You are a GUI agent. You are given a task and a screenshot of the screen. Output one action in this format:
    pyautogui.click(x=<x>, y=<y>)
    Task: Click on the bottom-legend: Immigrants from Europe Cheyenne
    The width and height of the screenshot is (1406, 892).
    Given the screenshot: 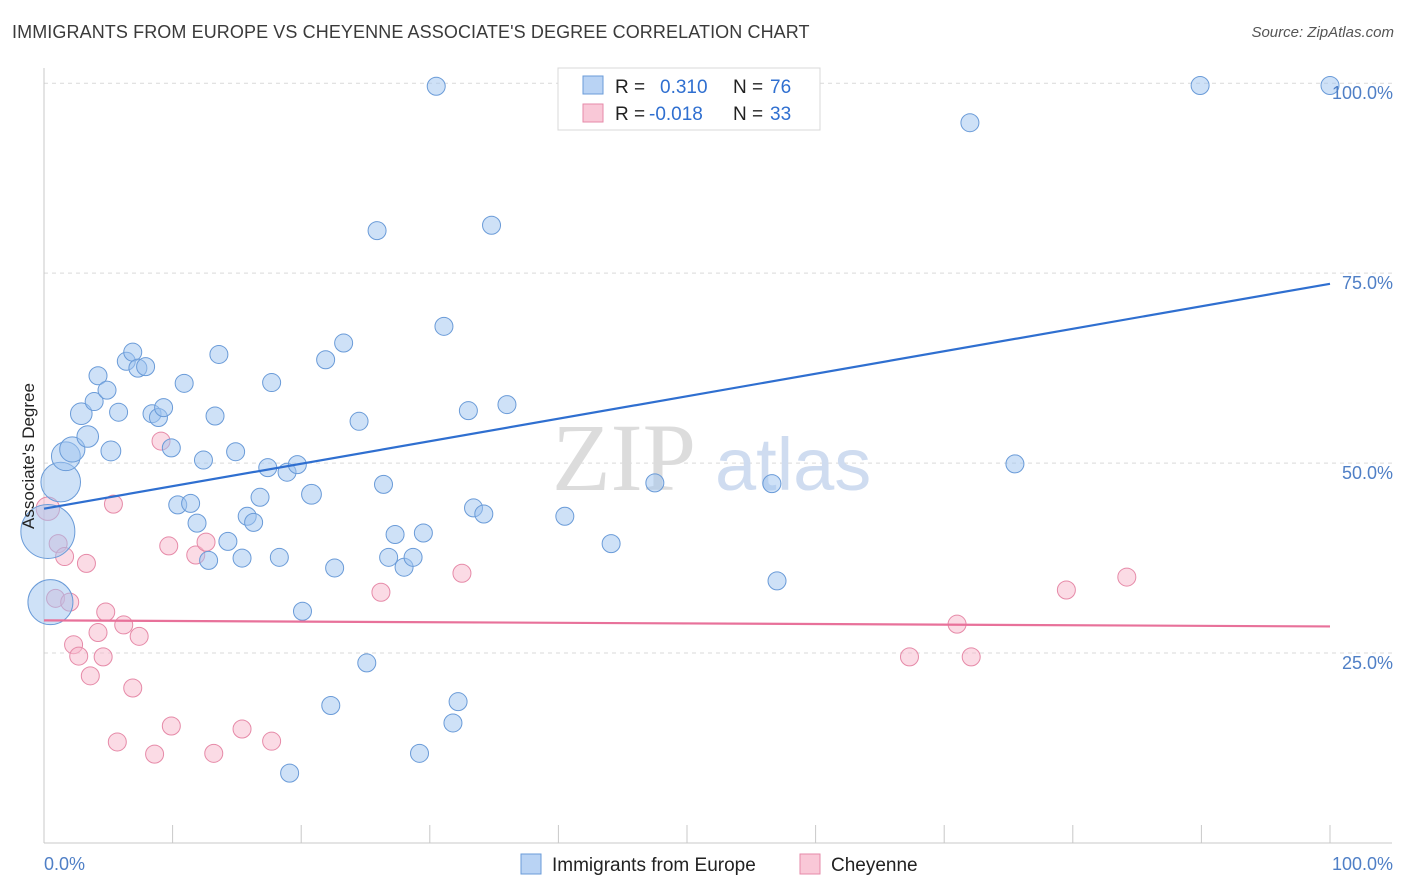 What is the action you would take?
    pyautogui.click(x=719, y=864)
    